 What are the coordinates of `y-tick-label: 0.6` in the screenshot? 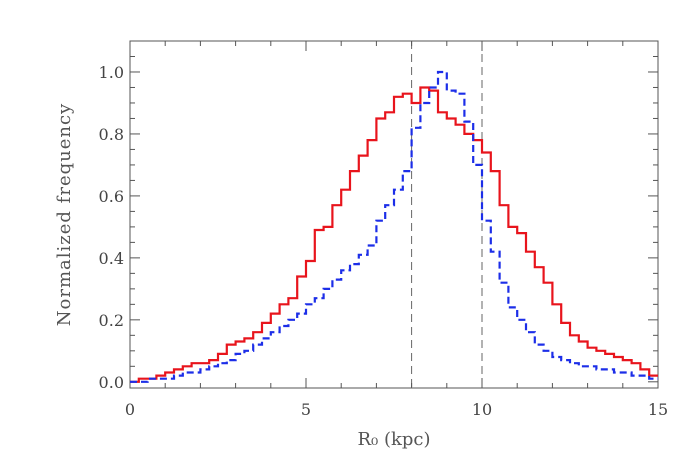 It's located at (111, 196).